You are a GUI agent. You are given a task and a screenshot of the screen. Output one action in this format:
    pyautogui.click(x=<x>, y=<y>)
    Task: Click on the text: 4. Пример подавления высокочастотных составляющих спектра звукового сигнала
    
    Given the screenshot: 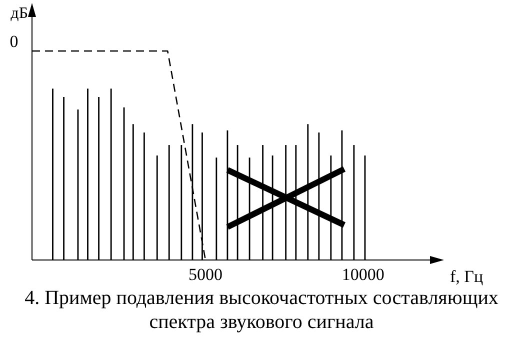 What is the action you would take?
    pyautogui.click(x=262, y=310)
    